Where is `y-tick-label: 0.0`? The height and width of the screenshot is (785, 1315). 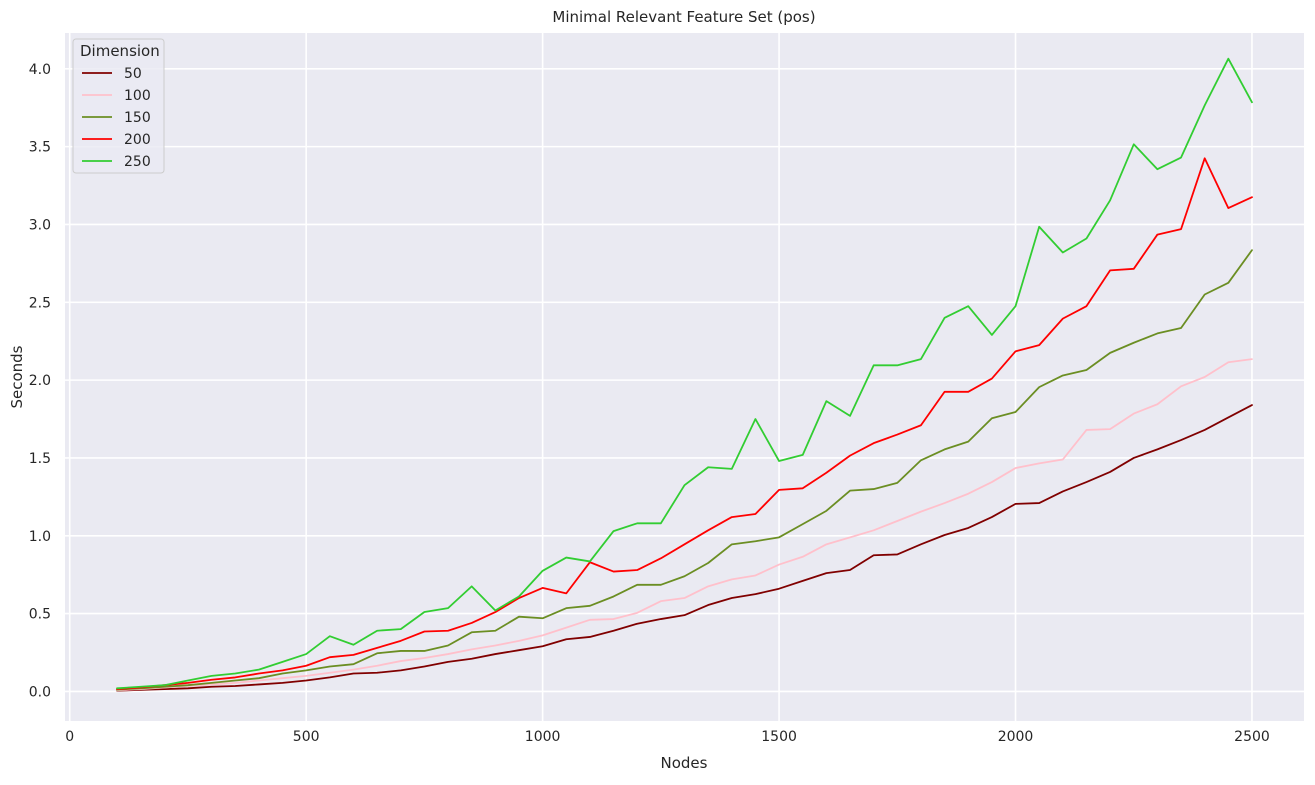
y-tick-label: 0.0 is located at coordinates (40, 692).